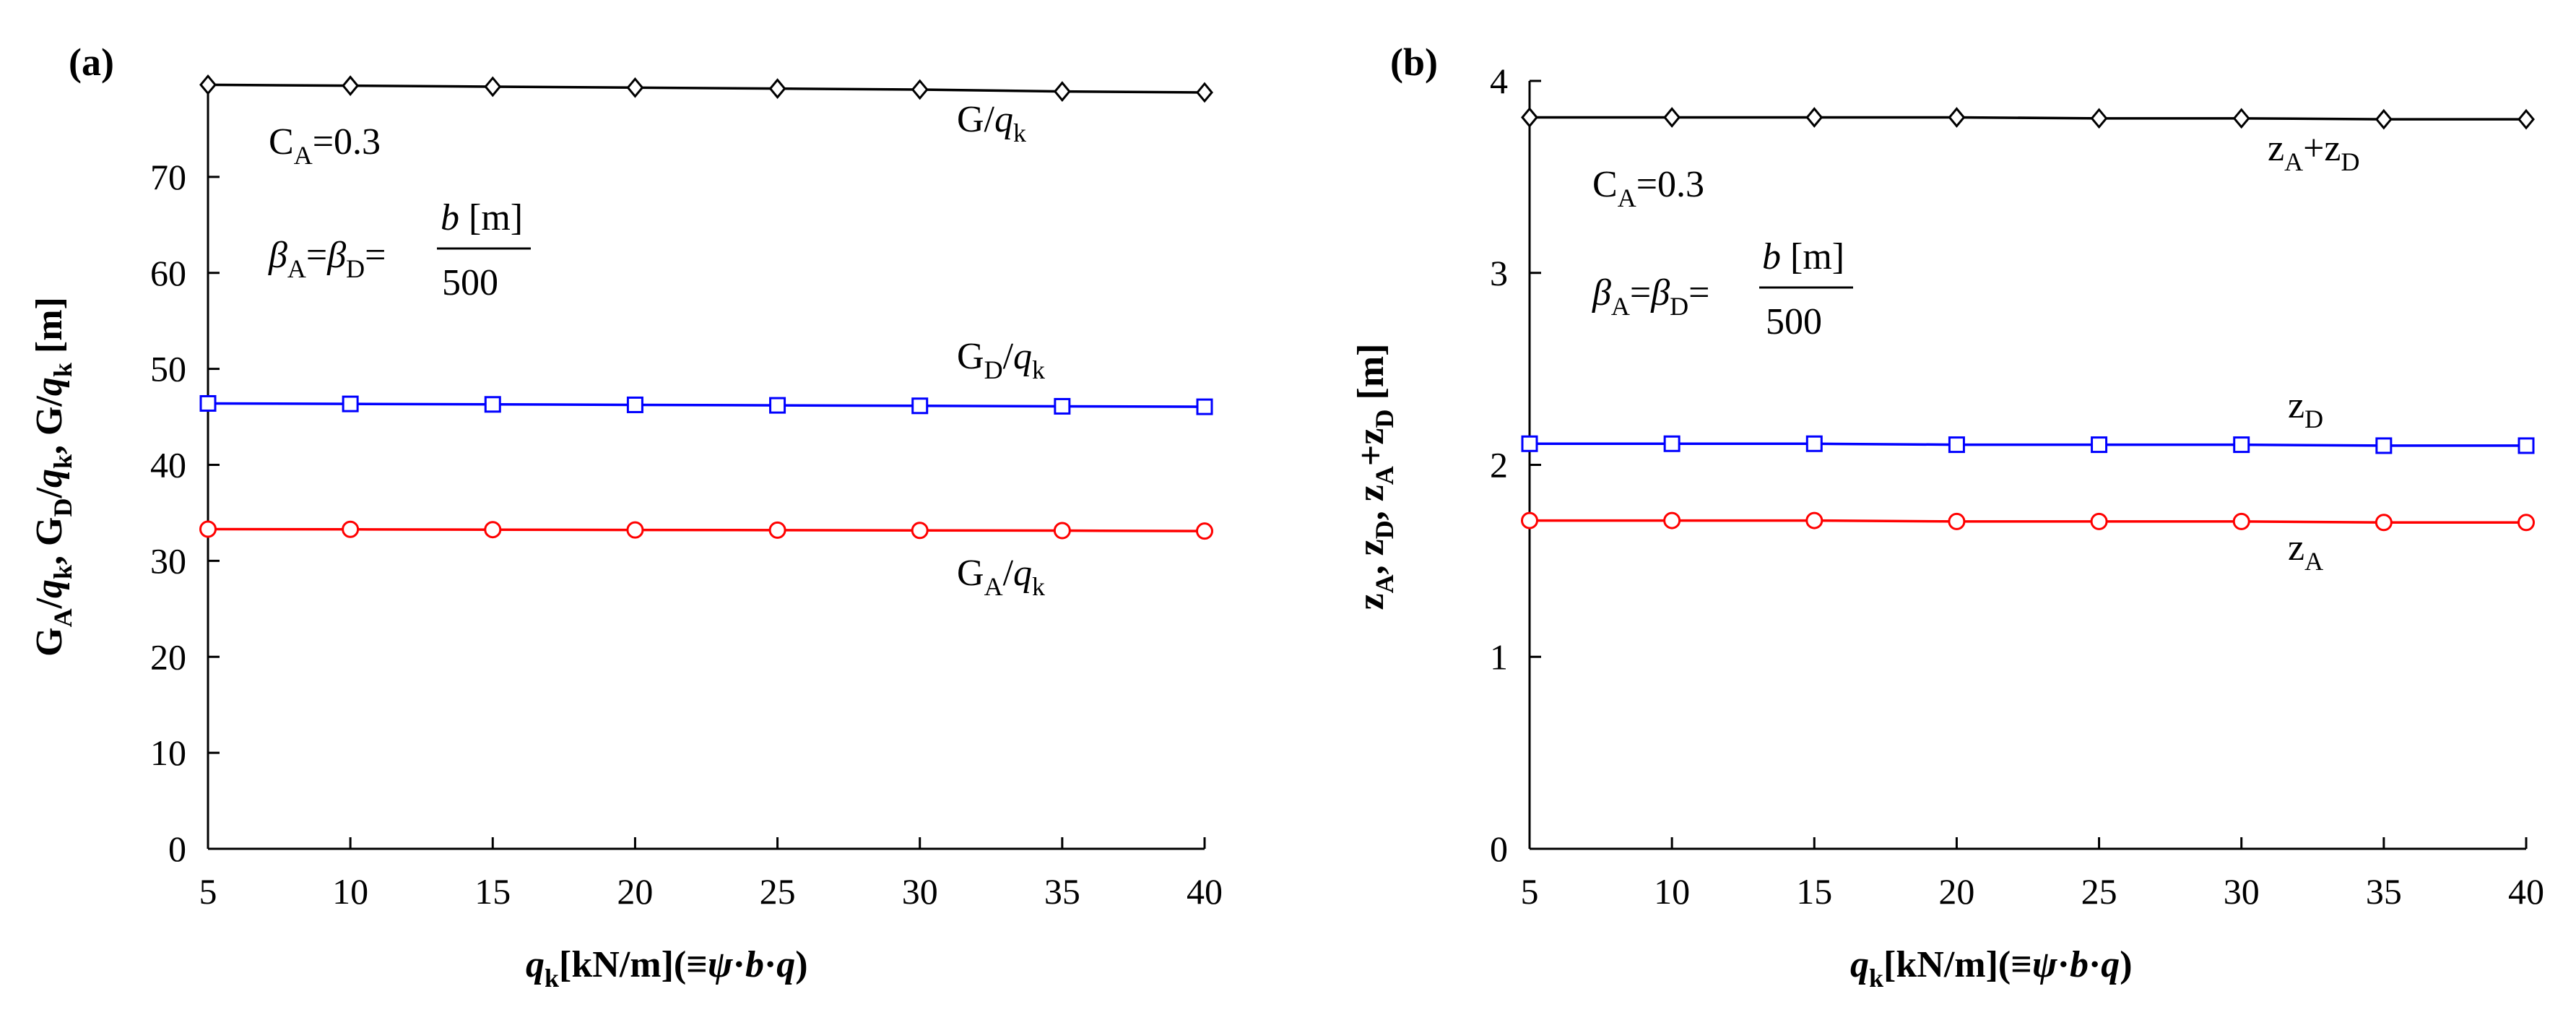  I want to click on panel-b-fraction-numerator: b [m], so click(1803, 256).